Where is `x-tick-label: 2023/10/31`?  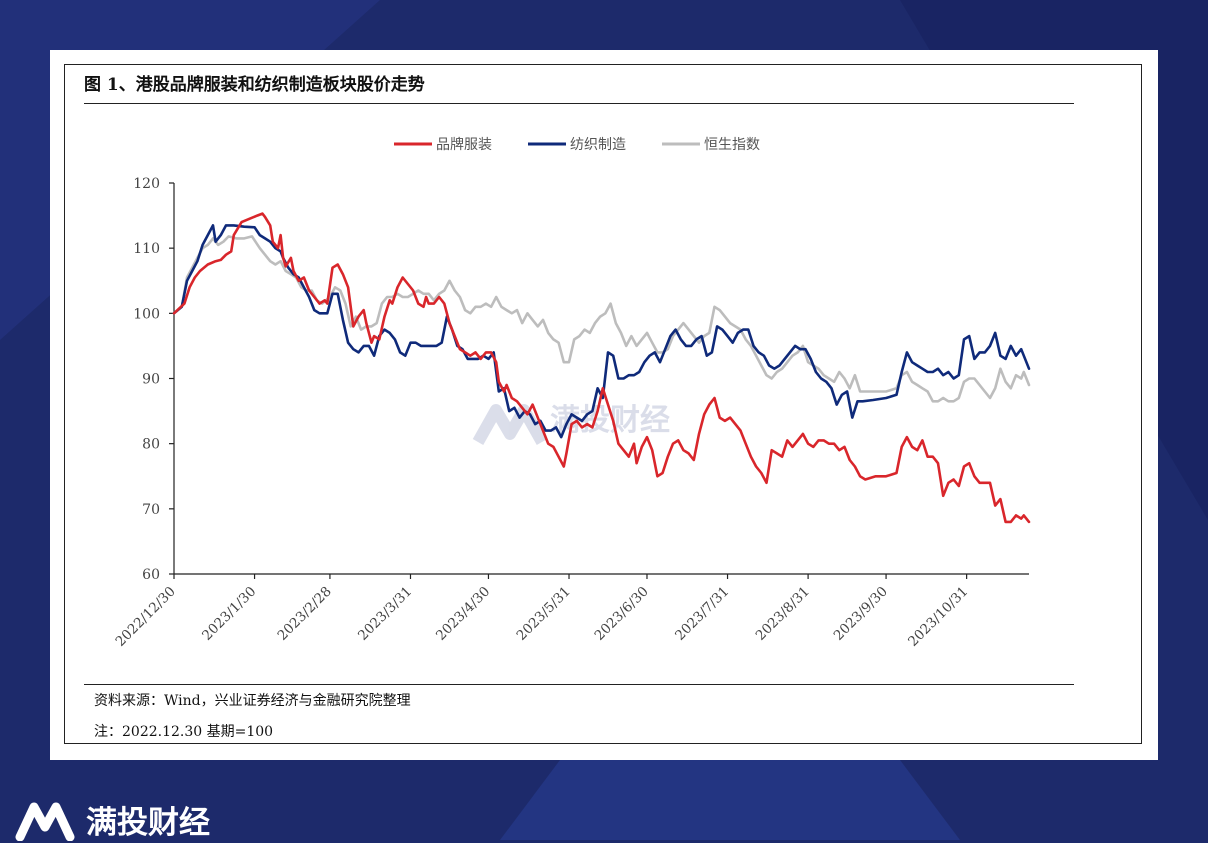 x-tick-label: 2023/10/31 is located at coordinates (938, 617).